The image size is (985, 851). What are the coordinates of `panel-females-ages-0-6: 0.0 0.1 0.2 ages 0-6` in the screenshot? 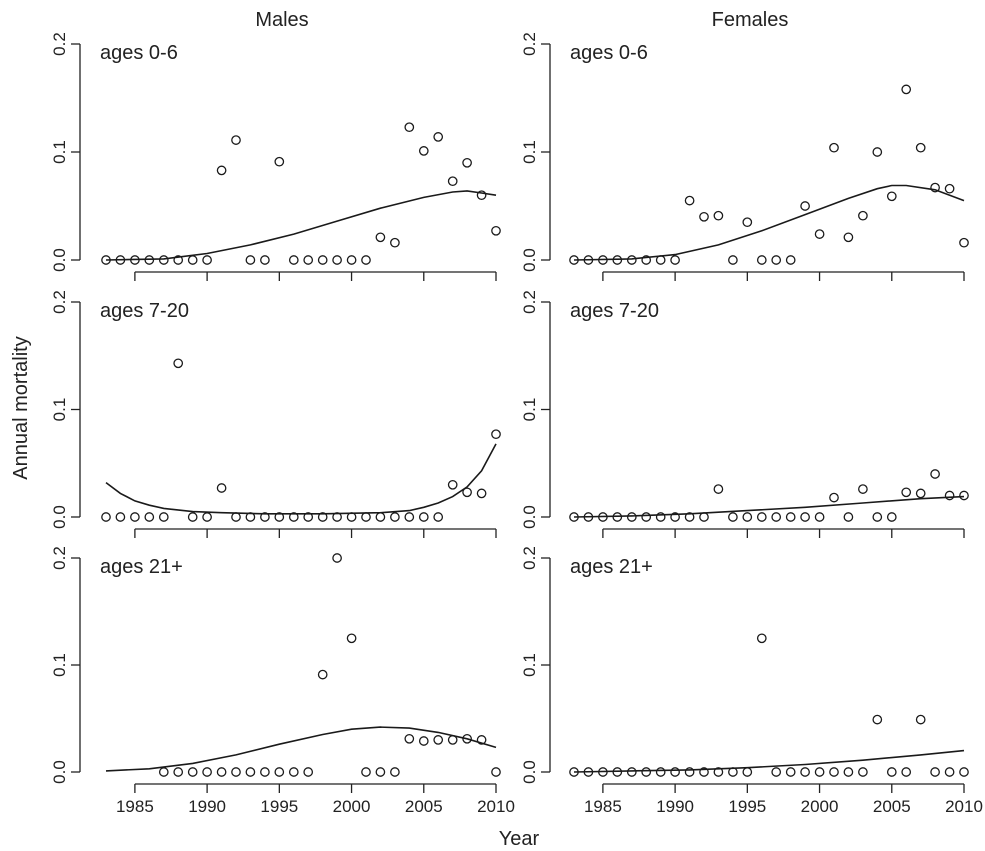 It's located at (744, 156).